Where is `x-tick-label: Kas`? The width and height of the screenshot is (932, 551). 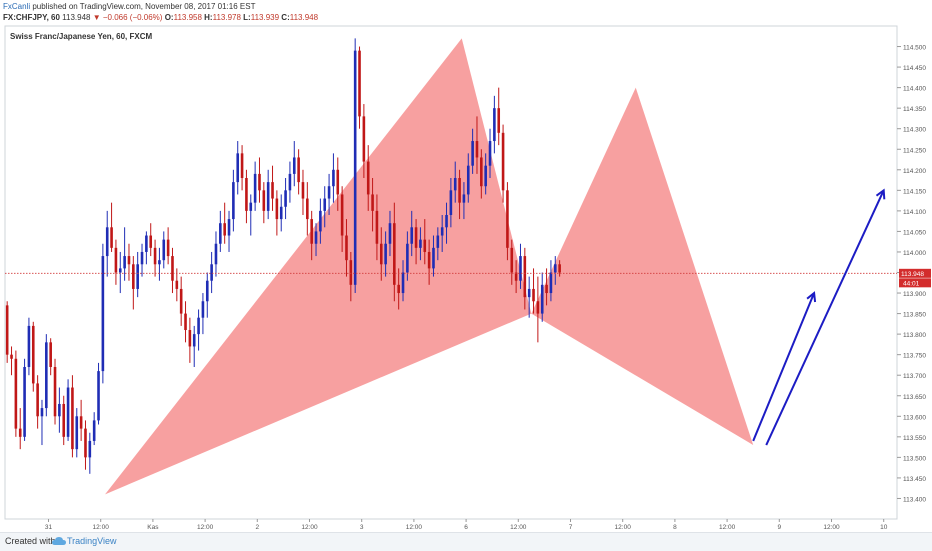 x-tick-label: Kas is located at coordinates (153, 527).